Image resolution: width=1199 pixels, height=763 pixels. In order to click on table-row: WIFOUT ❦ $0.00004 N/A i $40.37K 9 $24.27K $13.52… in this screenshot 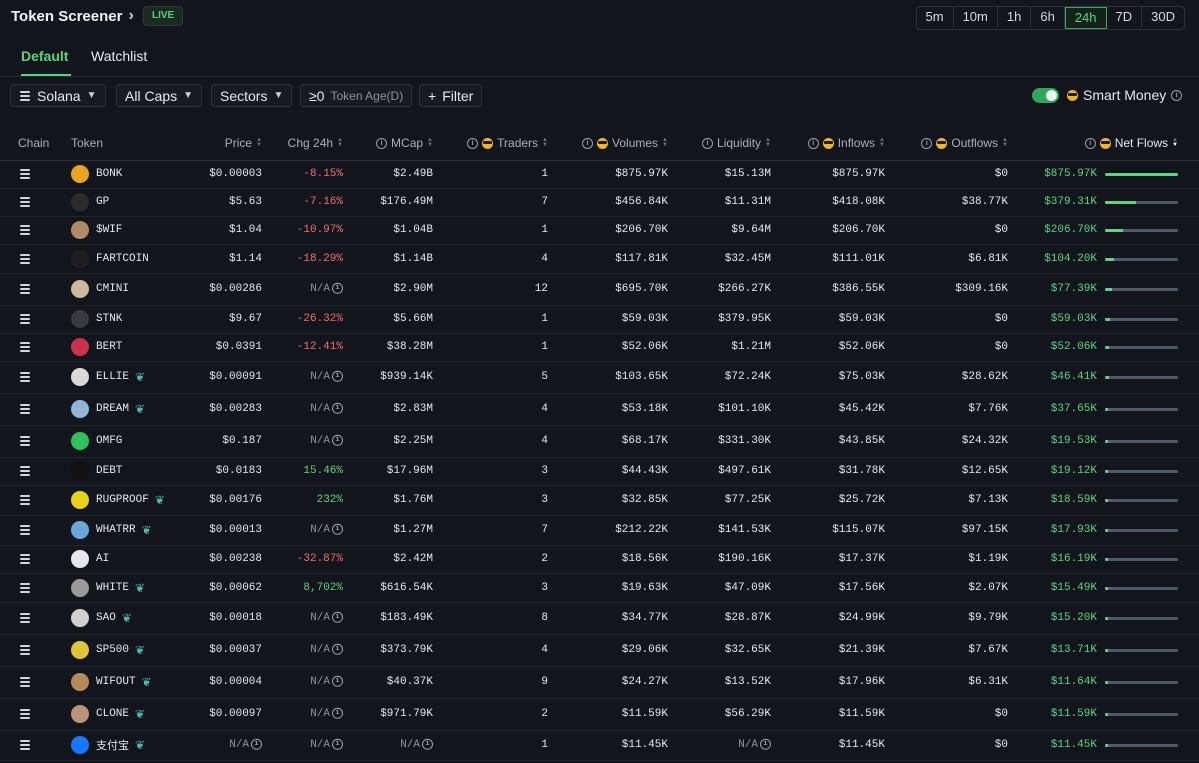, I will do `click(599, 682)`.